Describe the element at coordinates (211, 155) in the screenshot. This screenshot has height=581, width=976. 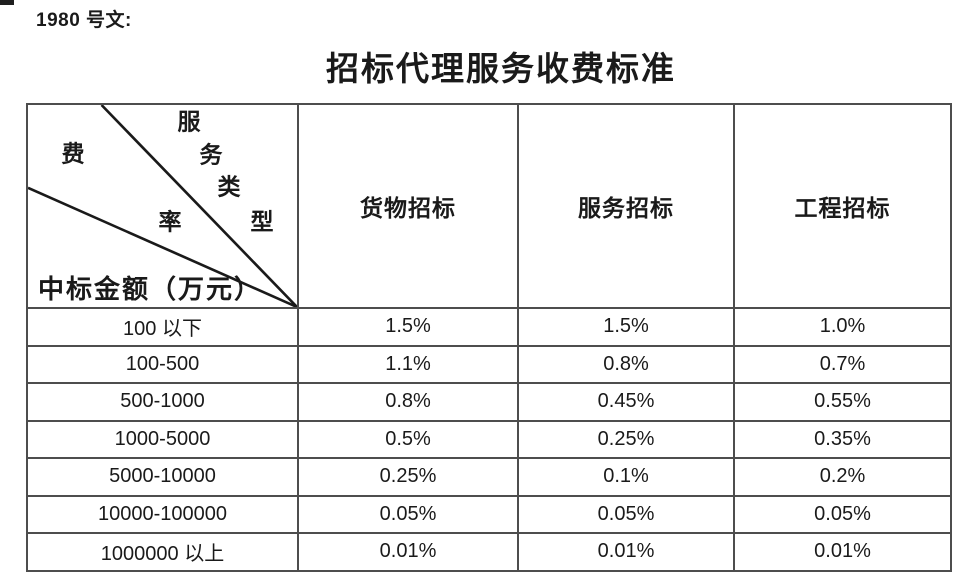
I see `corner-label-service-char-2: 务` at that location.